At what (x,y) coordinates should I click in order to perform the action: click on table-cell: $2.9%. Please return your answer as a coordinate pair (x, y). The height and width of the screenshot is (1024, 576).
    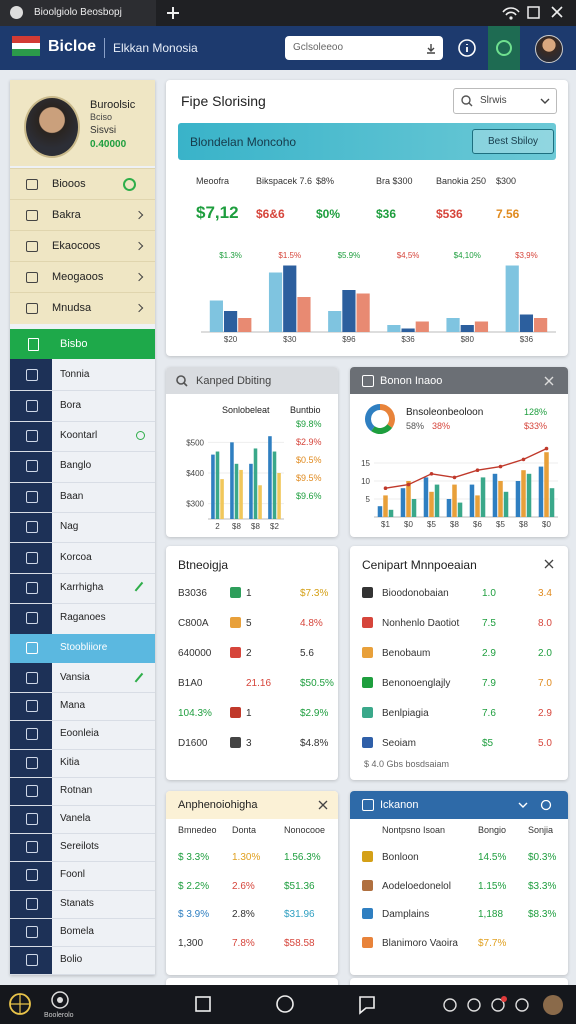
    Looking at the image, I should click on (314, 713).